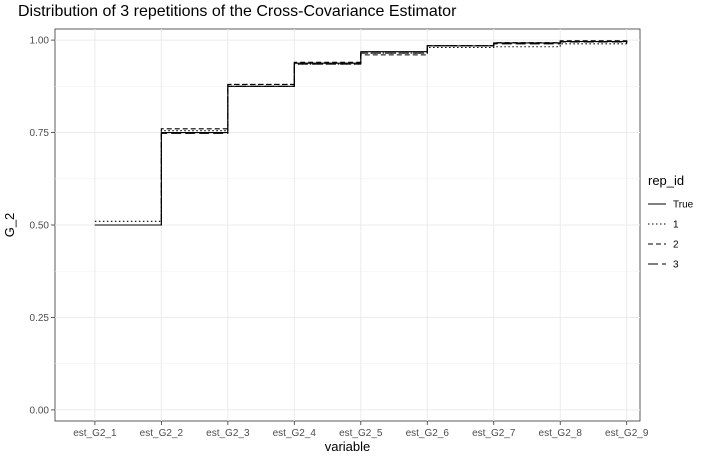 This screenshot has height=460, width=720. Describe the element at coordinates (671, 222) in the screenshot. I see `legend: rep_id True 1 2 3` at that location.